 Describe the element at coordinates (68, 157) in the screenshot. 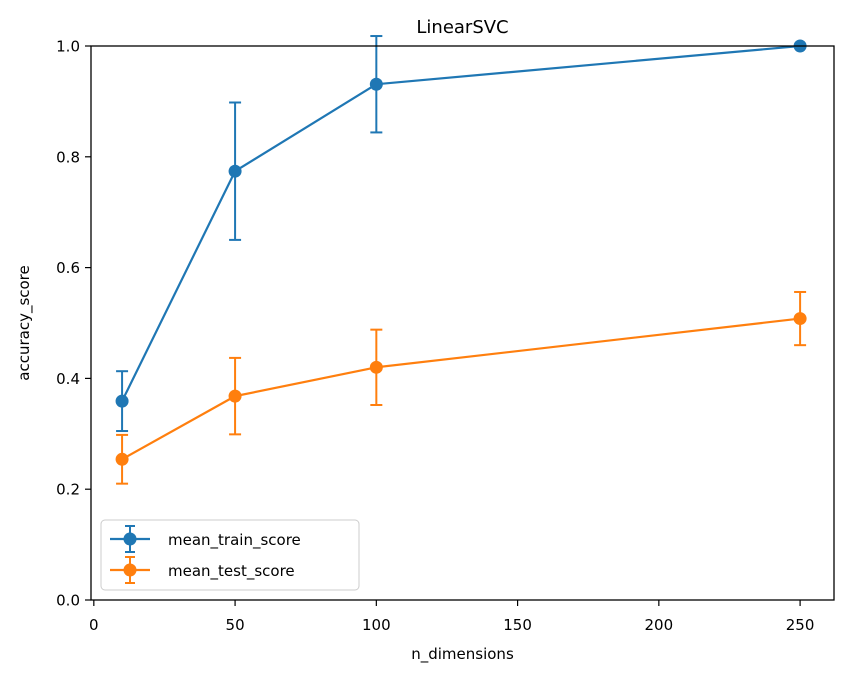

I see `y-tick-label: 0.8` at that location.